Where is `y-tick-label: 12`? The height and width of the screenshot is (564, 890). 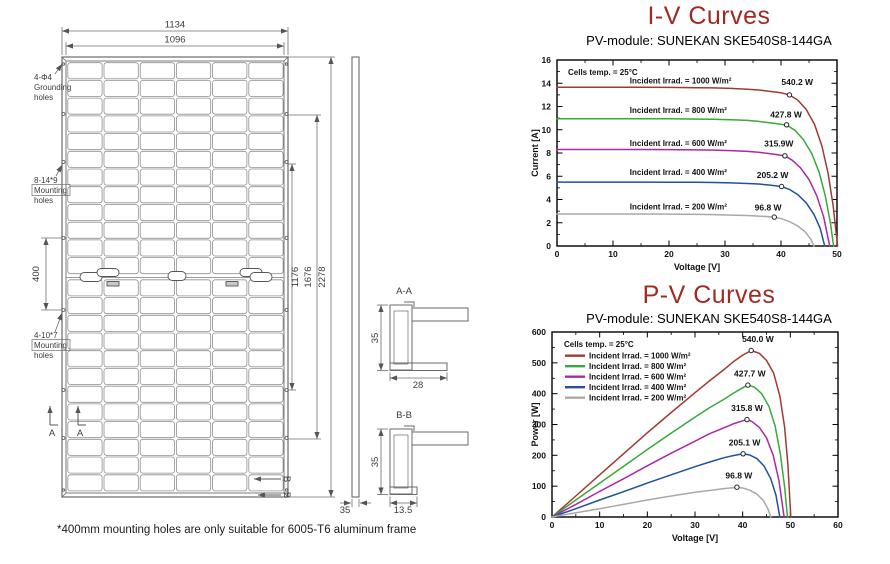
y-tick-label: 12 is located at coordinates (547, 107).